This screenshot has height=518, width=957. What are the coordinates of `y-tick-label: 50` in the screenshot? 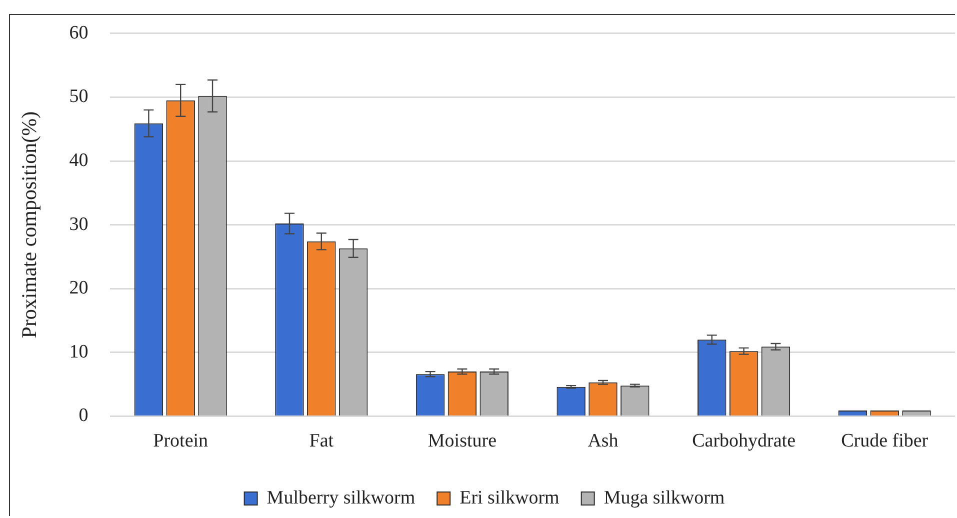 It's located at (78, 97).